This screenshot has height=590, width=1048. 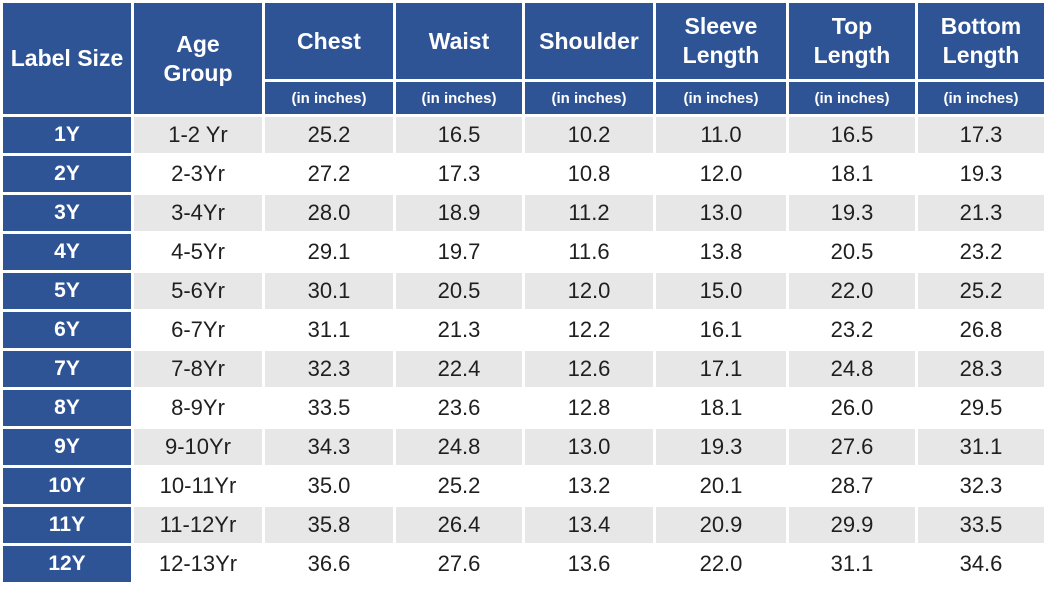 I want to click on table-row: 5Y 5-6Yr 30.1 20.5 12.0 15.0 22.0 25.2, so click(x=523, y=291).